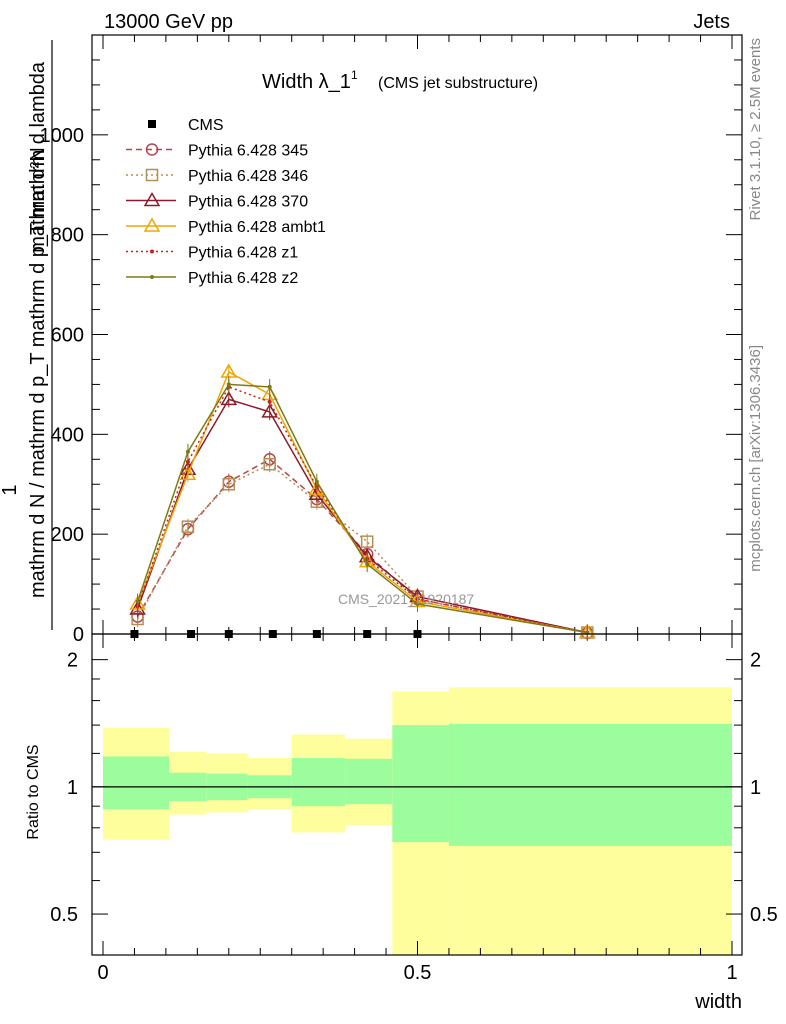 The image size is (786, 1024). I want to click on ratio-ytick-label-left: 1, so click(72, 788).